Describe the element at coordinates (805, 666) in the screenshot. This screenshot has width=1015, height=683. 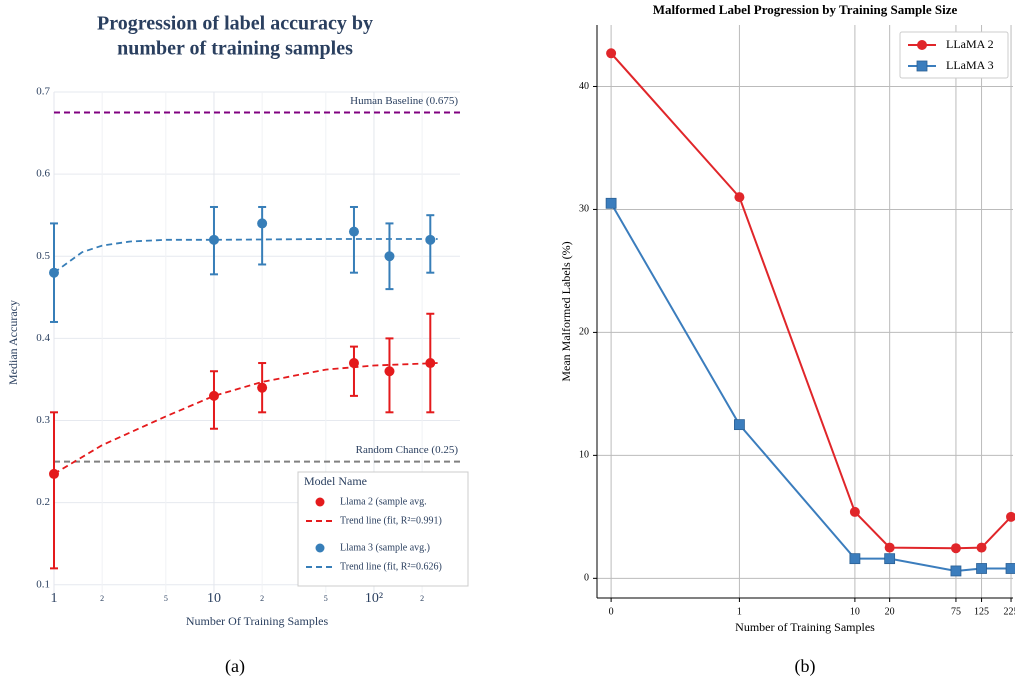
I see `caption: (b)` at that location.